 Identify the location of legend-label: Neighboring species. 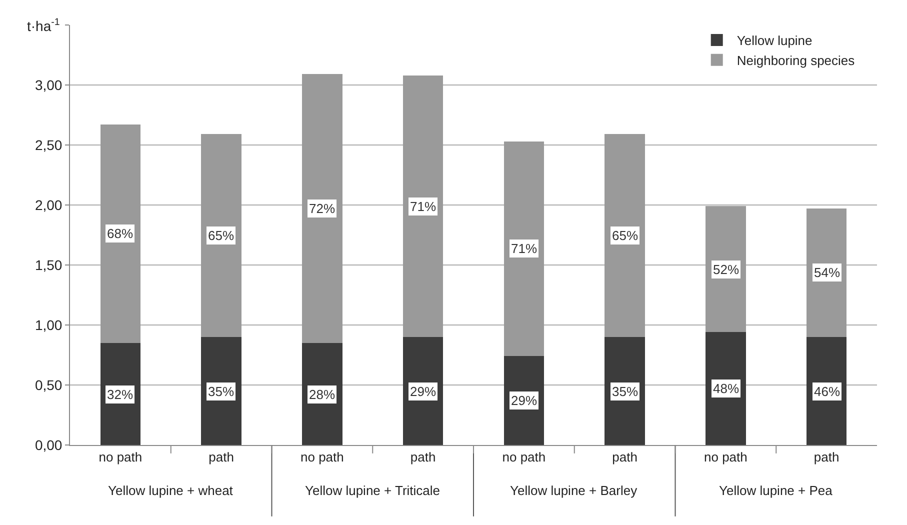
(796, 60).